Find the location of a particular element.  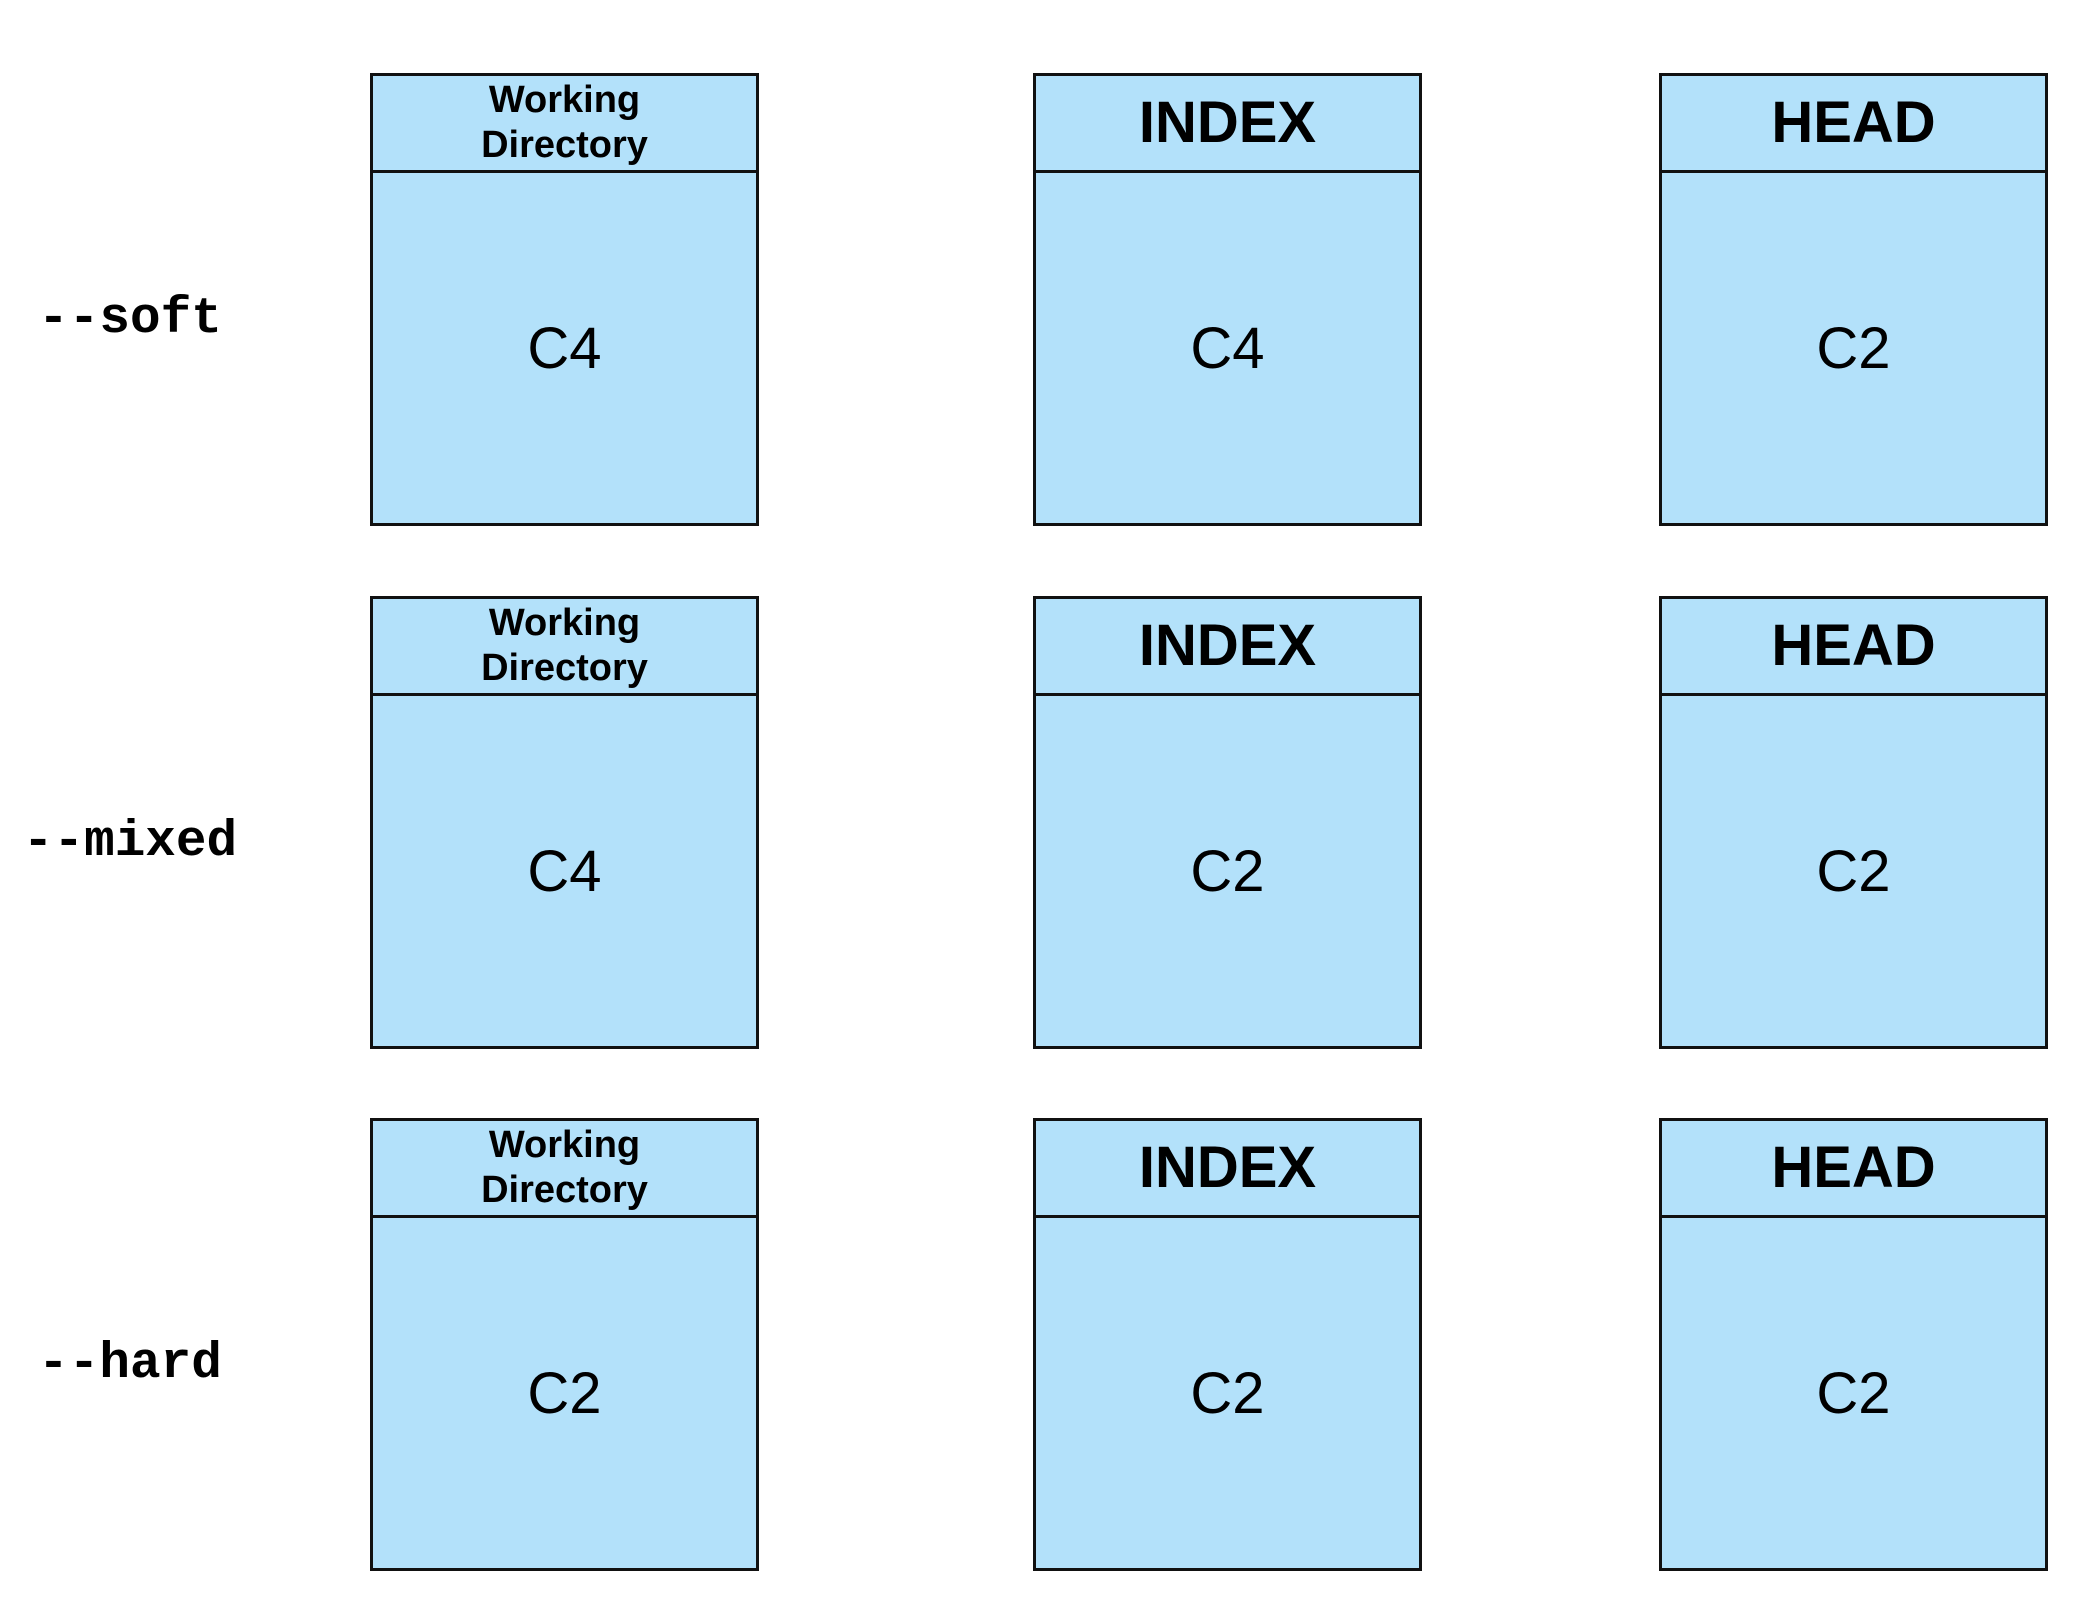

hard-working-directory-box: Working Directory C2 is located at coordinates (564, 1344).